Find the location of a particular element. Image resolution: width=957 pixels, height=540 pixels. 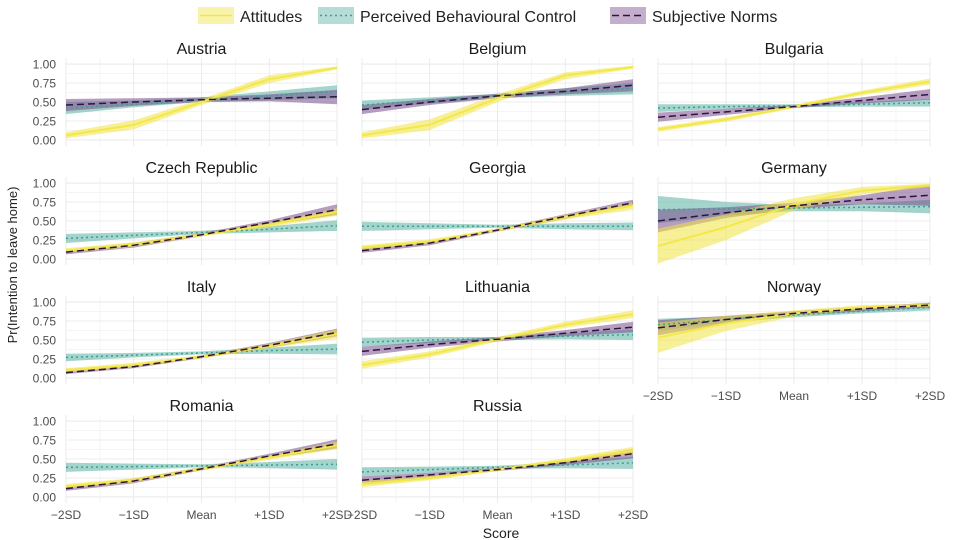

panel-title: Georgia is located at coordinates (497, 168).